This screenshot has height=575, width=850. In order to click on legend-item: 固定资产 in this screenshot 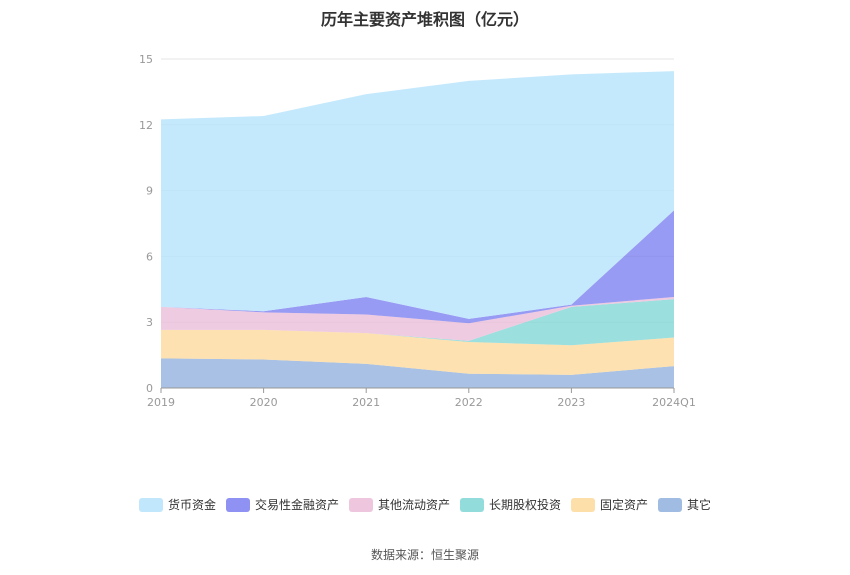, I will do `click(609, 504)`.